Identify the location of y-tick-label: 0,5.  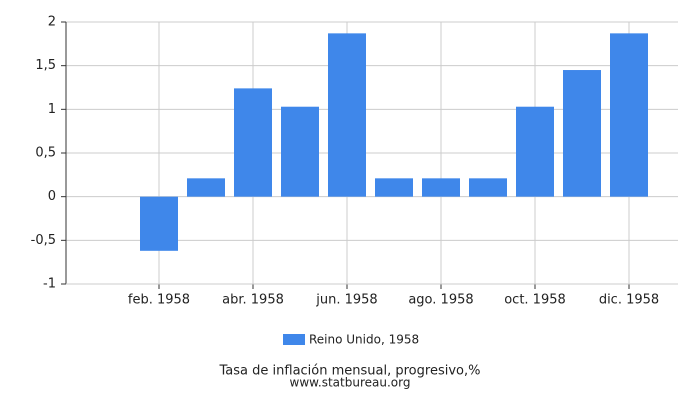
(45, 153).